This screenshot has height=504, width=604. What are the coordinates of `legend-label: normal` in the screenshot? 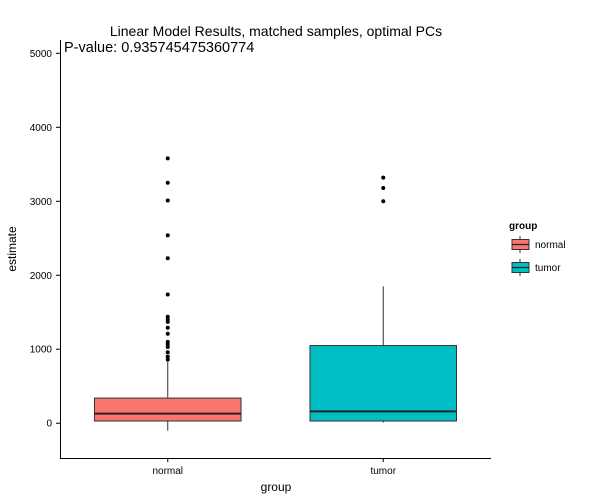 It's located at (550, 245).